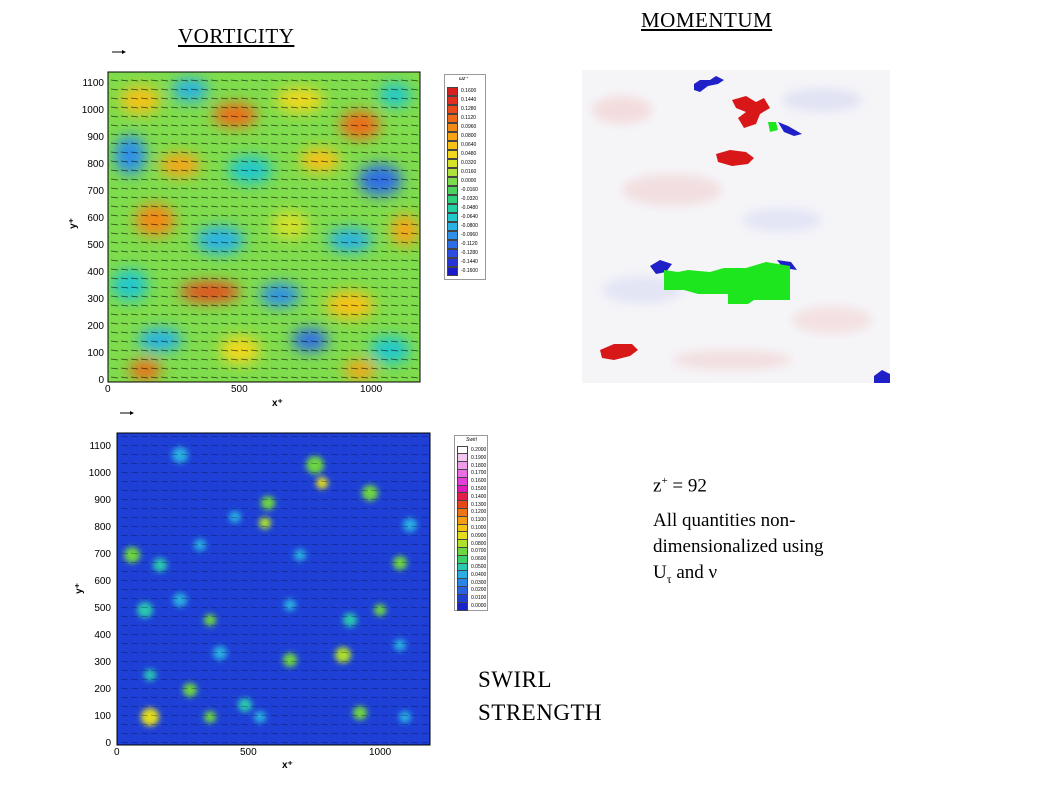 The width and height of the screenshot is (1058, 793). What do you see at coordinates (264, 227) in the screenshot?
I see `vorticity-frame` at bounding box center [264, 227].